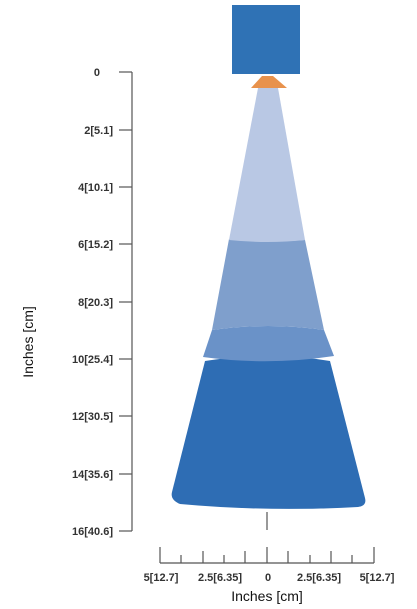  What do you see at coordinates (92, 360) in the screenshot?
I see `v-tick-label-10: 10[25.4]` at bounding box center [92, 360].